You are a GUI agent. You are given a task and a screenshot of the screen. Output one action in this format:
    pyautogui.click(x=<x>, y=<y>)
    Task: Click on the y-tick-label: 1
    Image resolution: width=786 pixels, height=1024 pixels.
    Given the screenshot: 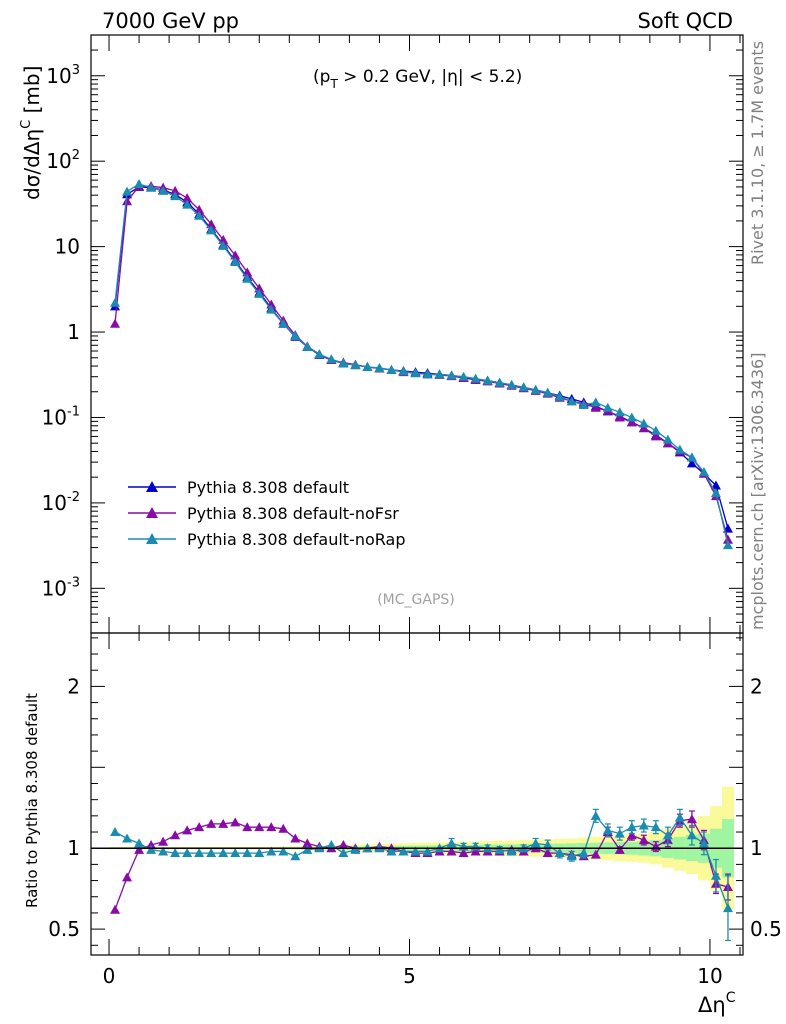 What is the action you would take?
    pyautogui.click(x=73, y=332)
    